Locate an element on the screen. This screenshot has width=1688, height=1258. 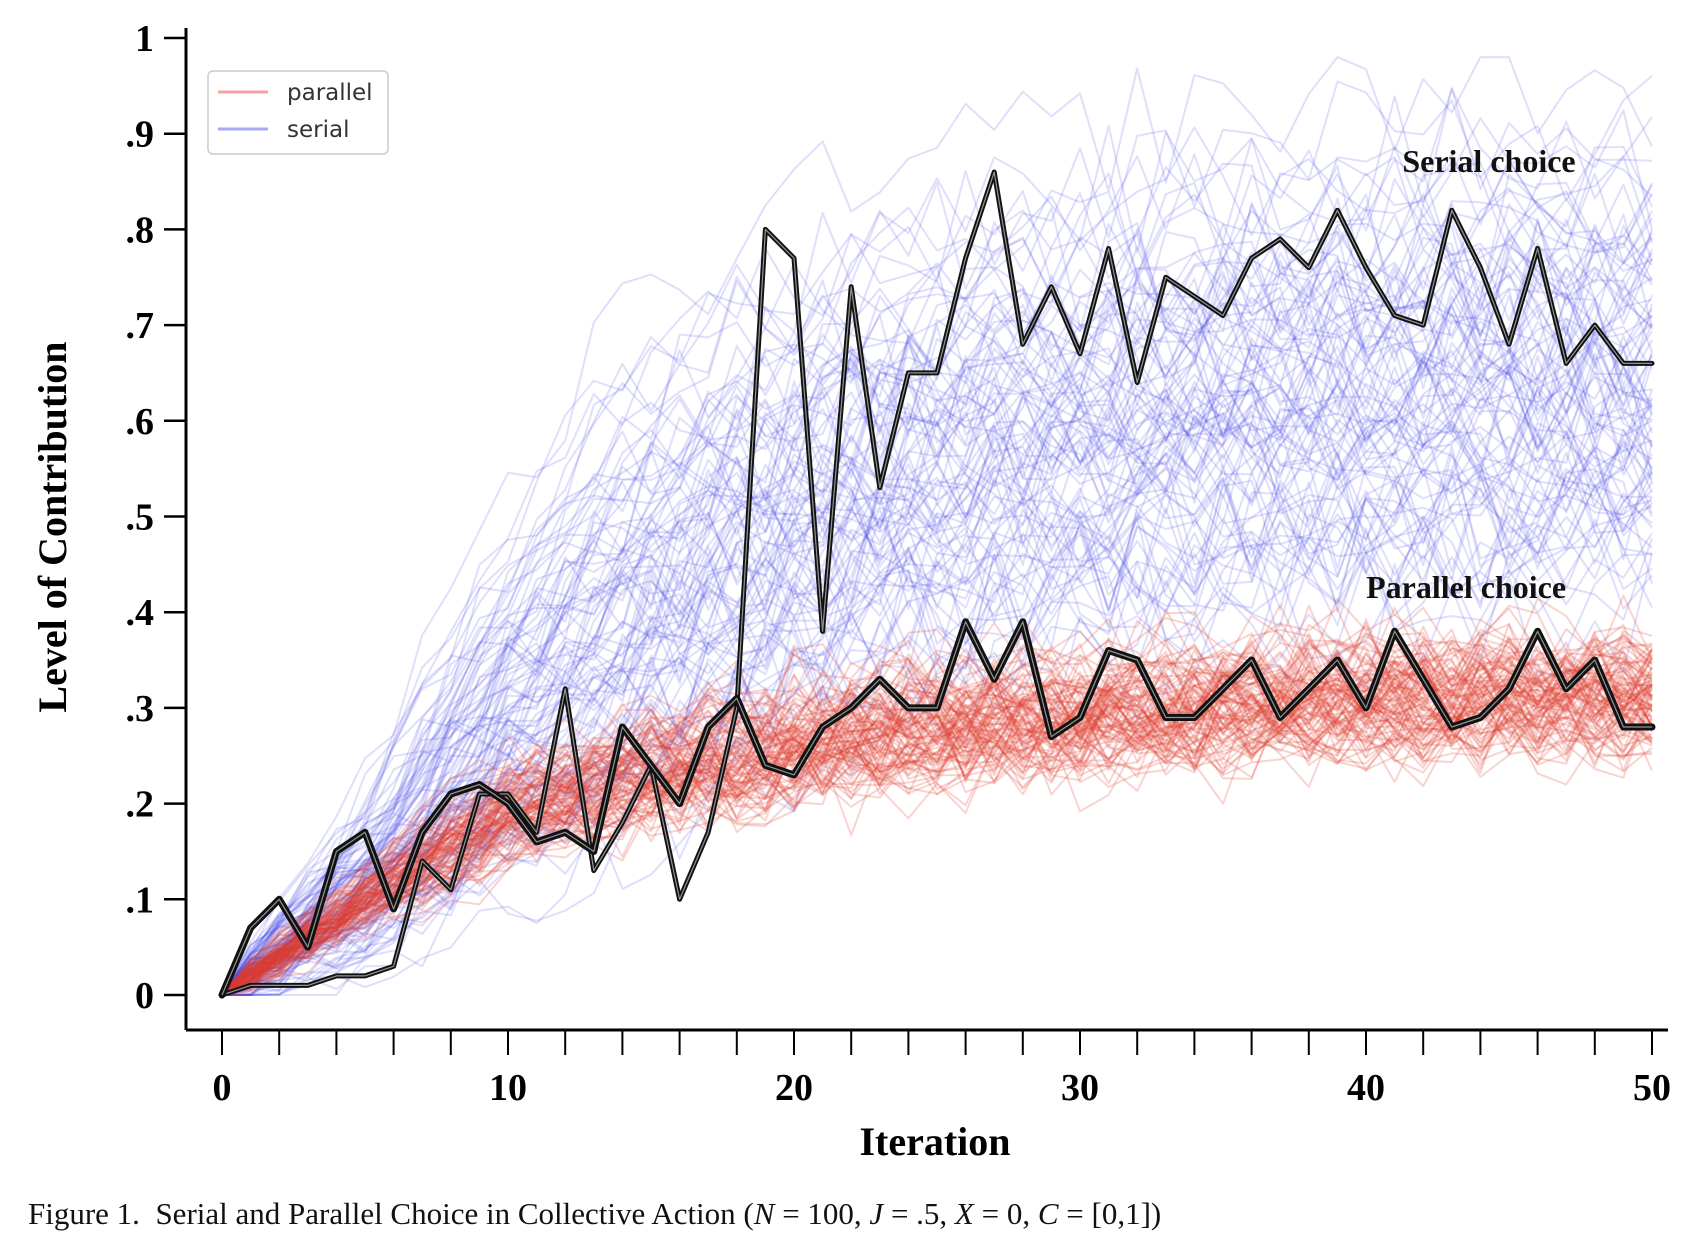
y-tick-label: .8 is located at coordinates (140, 230).